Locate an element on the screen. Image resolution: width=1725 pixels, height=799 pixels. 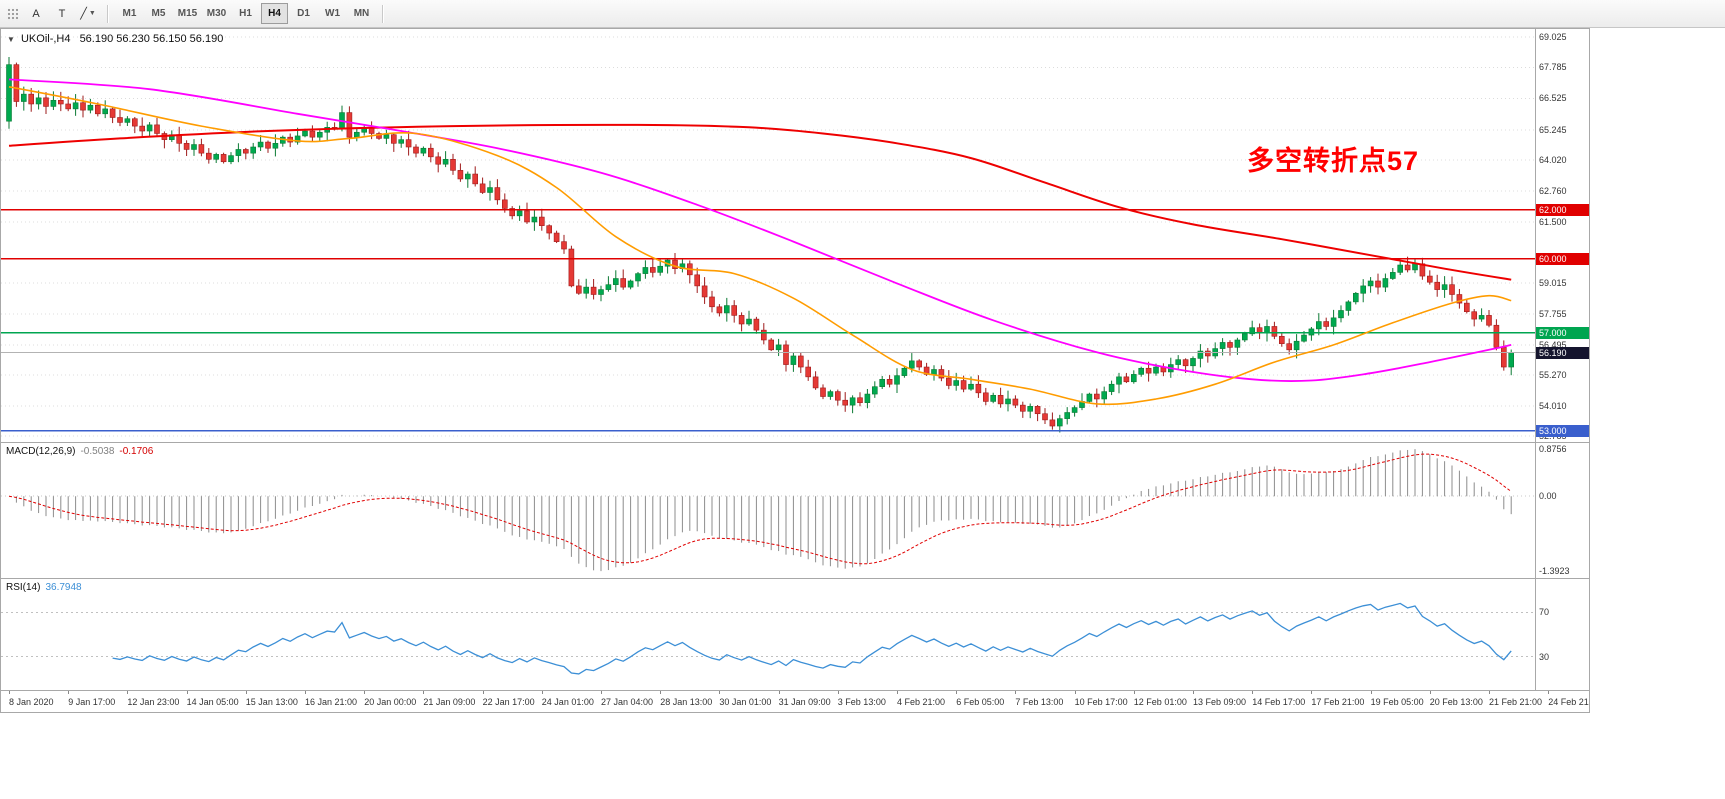
timeframe-button-m15: M15 is located at coordinates (187, 13).